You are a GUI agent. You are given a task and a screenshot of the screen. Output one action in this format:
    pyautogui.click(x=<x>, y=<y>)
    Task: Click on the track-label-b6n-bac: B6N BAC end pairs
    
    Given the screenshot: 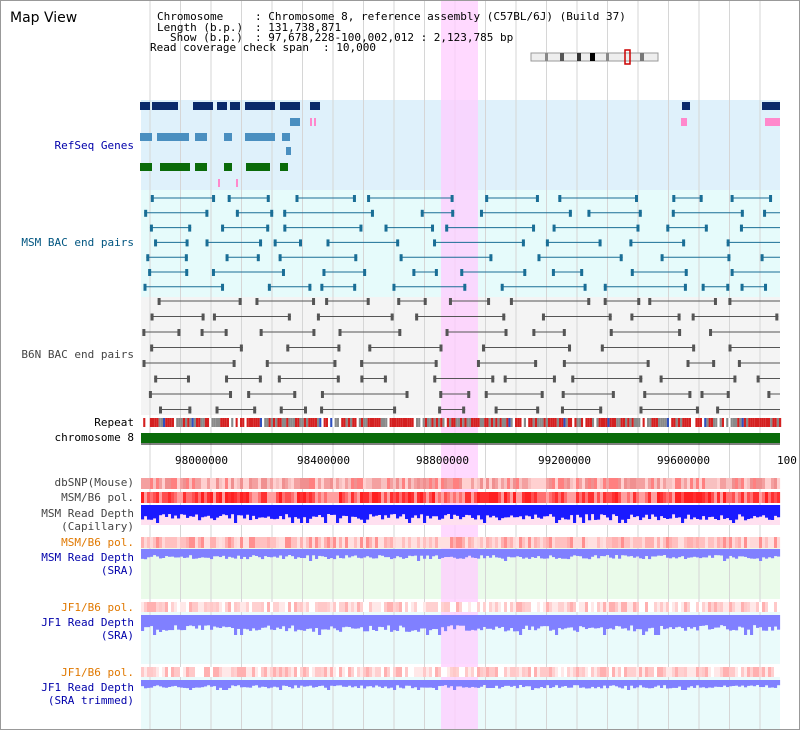 What is the action you would take?
    pyautogui.click(x=77, y=354)
    